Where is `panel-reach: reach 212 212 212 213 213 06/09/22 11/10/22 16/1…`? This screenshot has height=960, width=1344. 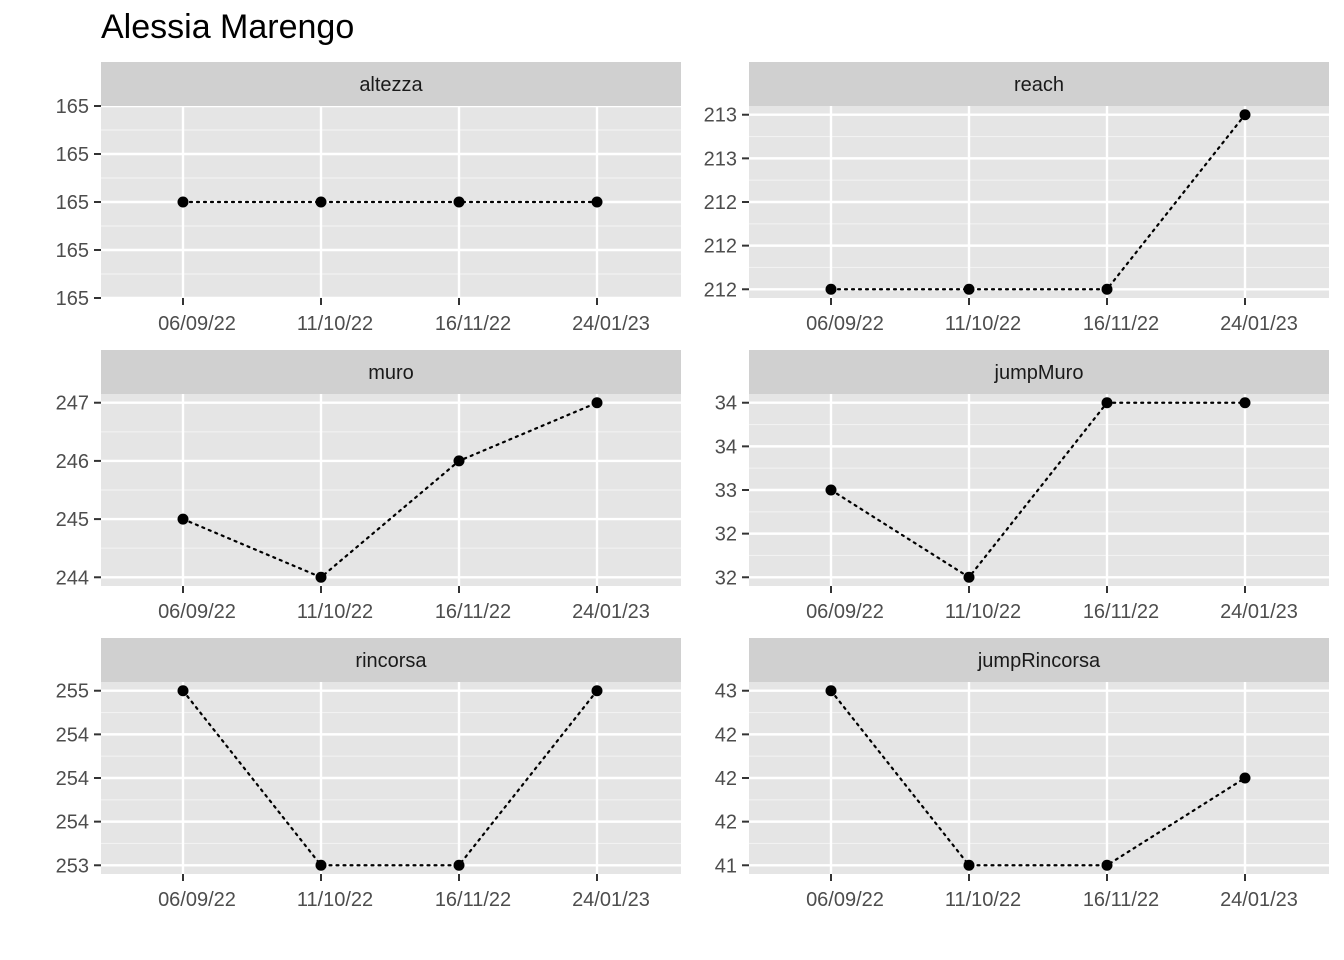 panel-reach: reach 212 212 212 213 213 06/09/22 11/10/22 16/1… is located at coordinates (1016, 198).